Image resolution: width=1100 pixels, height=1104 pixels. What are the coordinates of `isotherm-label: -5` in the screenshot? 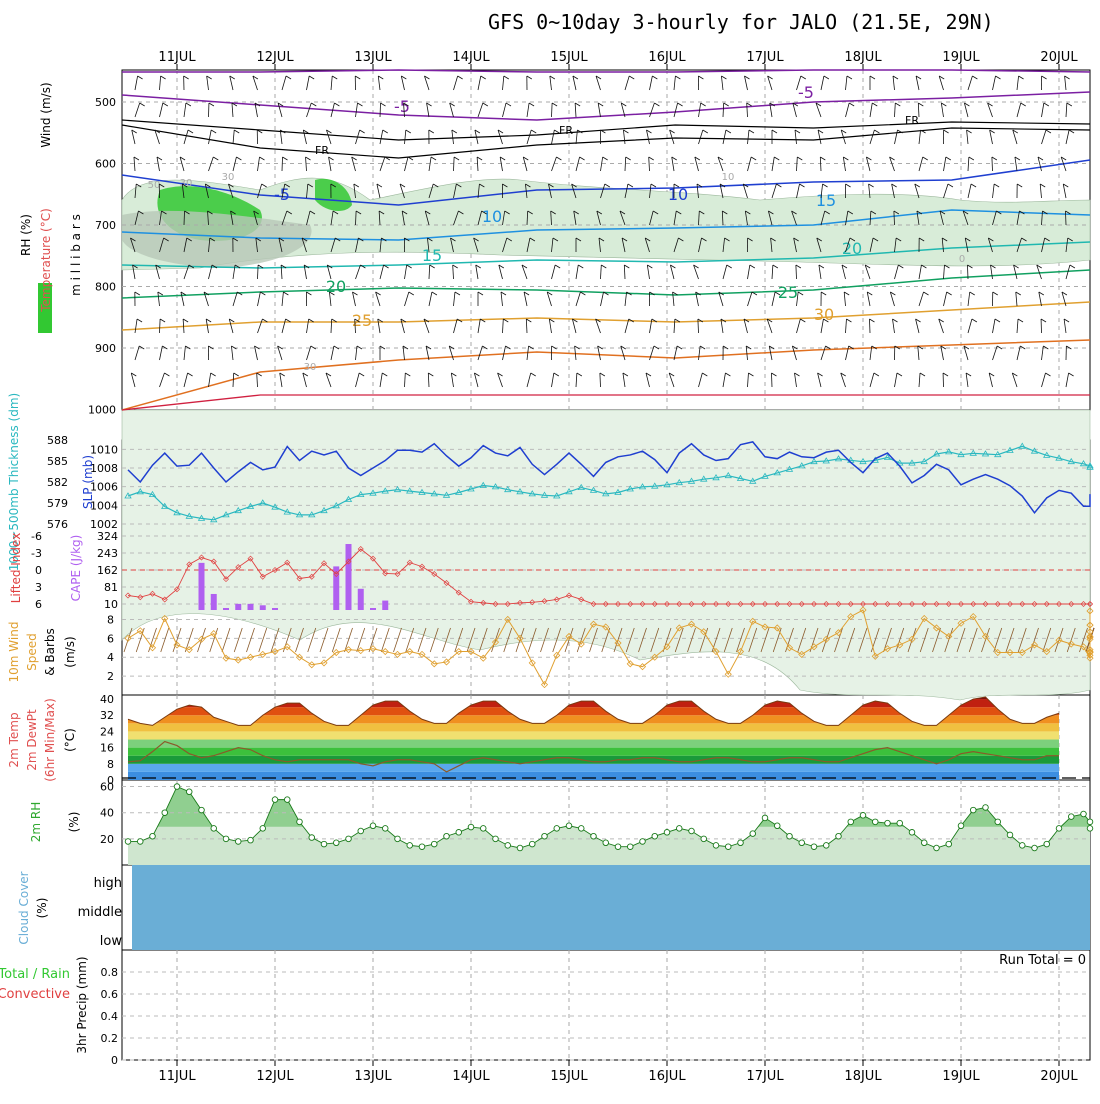 It's located at (402, 106).